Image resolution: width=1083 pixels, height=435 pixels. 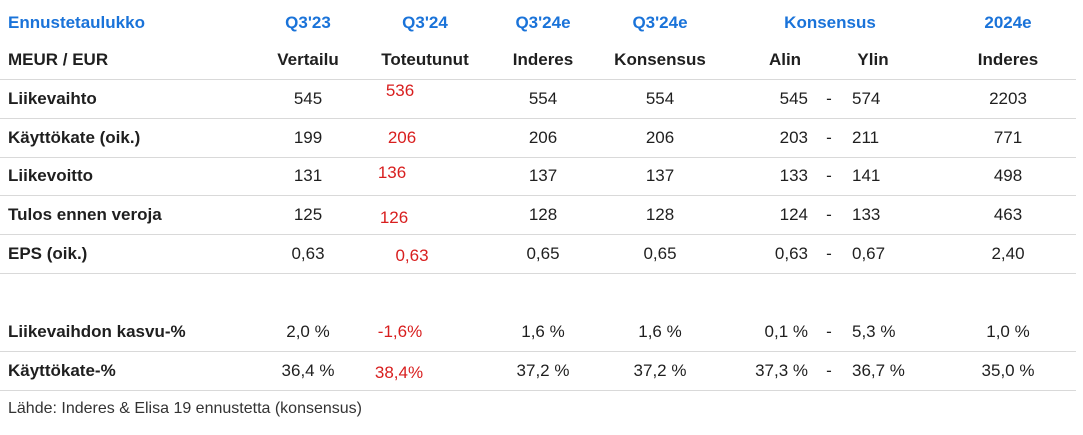 I want to click on cell-inderes: 37,2 %, so click(x=543, y=370).